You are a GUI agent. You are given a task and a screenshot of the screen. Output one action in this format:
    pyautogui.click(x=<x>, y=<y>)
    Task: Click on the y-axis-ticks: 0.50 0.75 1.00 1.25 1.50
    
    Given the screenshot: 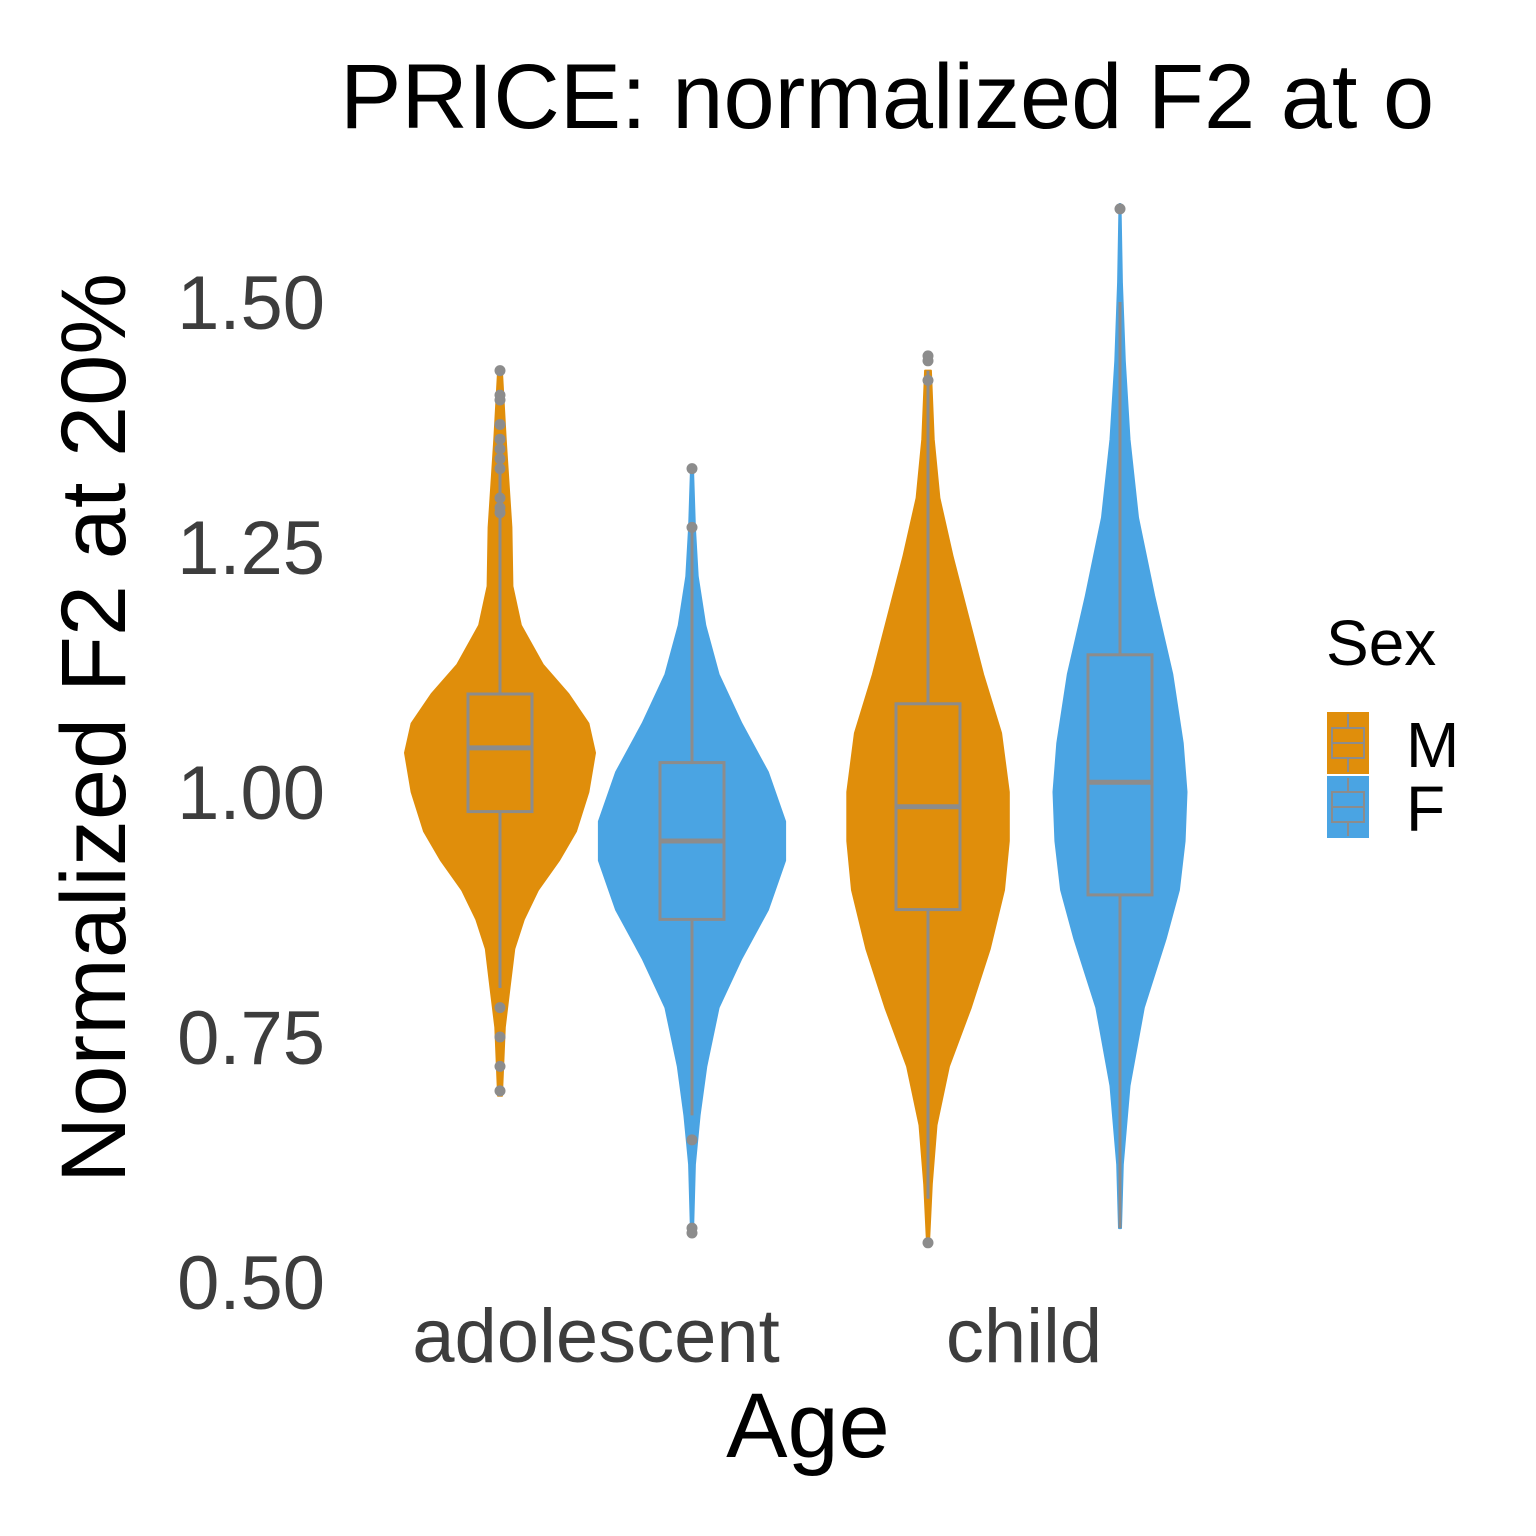 What is the action you would take?
    pyautogui.click(x=251, y=793)
    